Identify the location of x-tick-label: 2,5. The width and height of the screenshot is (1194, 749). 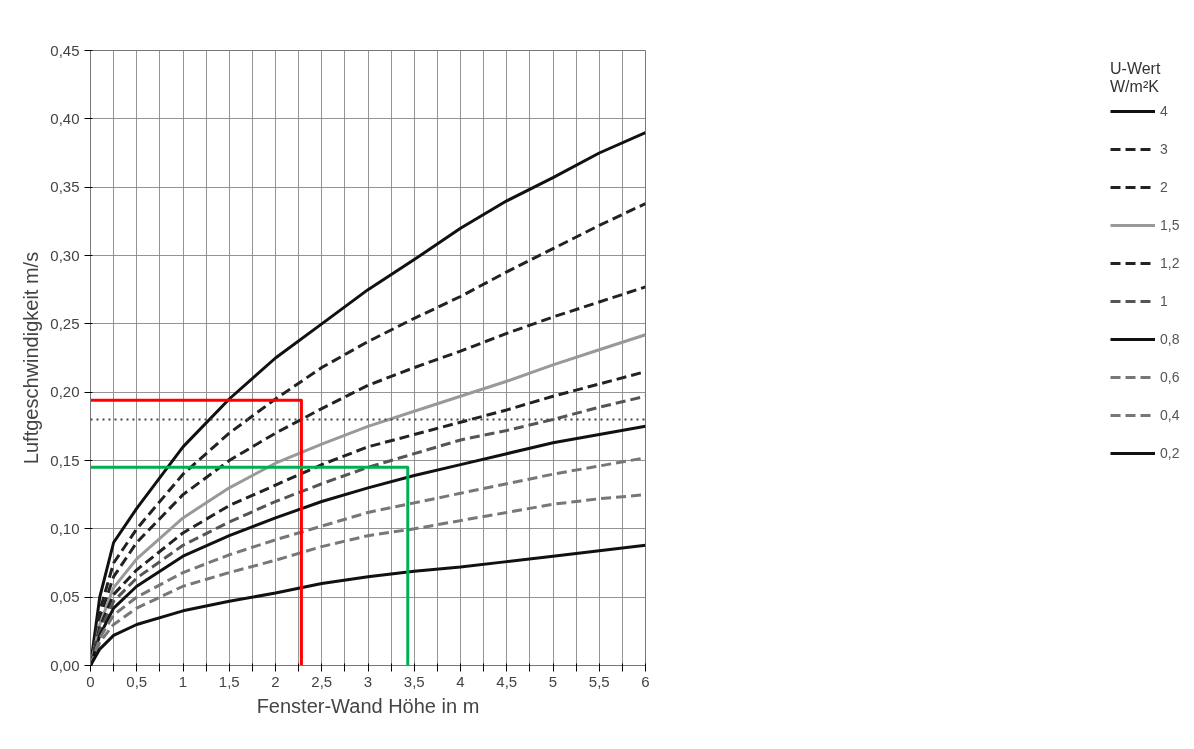
(322, 681).